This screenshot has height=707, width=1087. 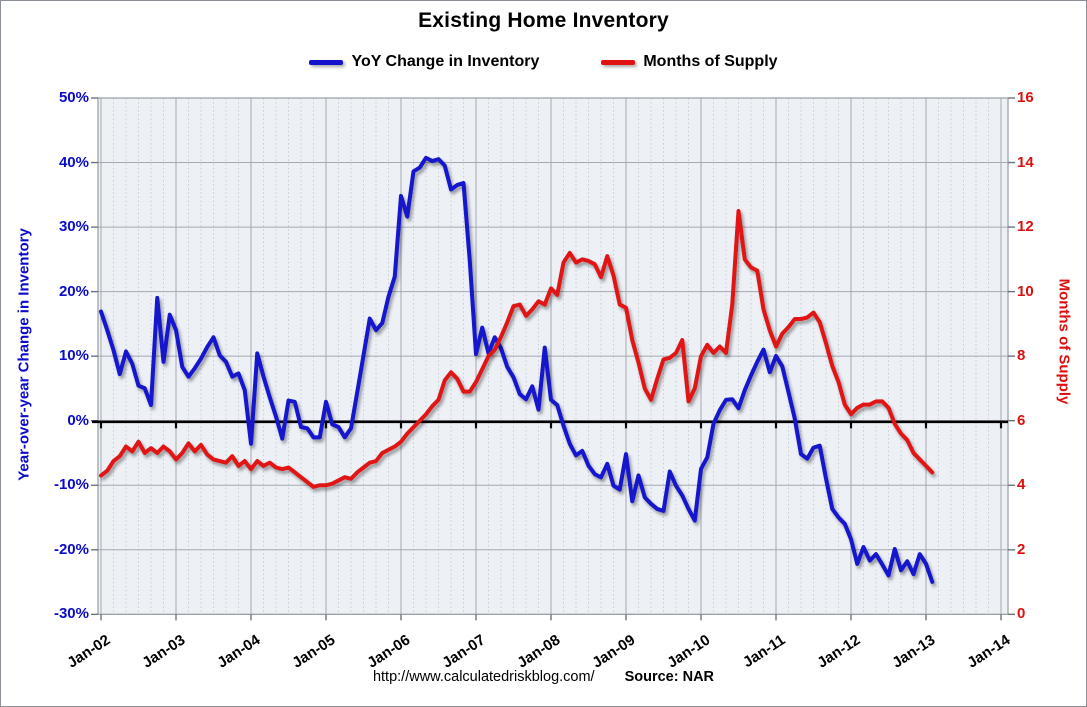 What do you see at coordinates (1021, 549) in the screenshot?
I see `right-axis-tick-label: 2` at bounding box center [1021, 549].